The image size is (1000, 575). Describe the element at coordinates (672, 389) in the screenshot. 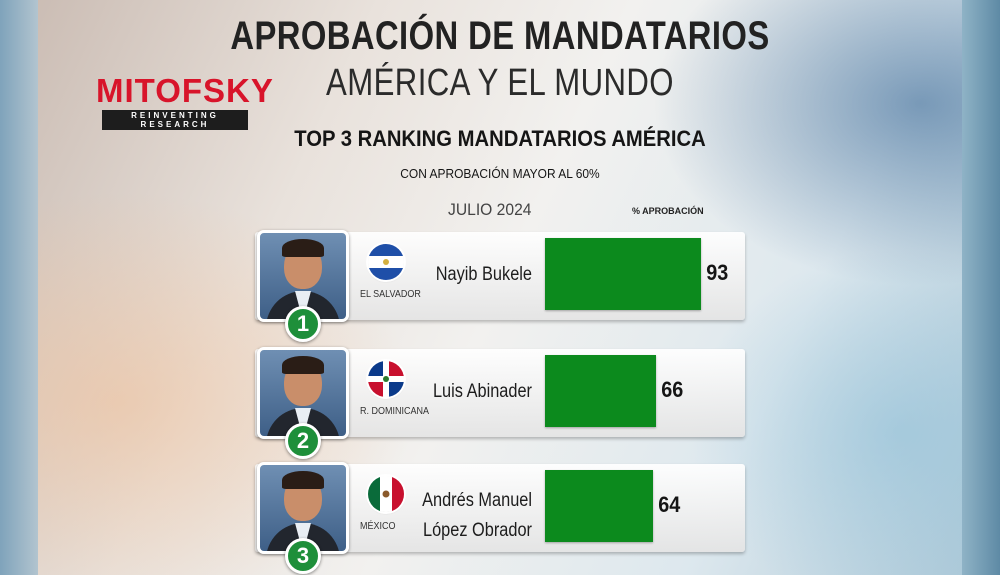

I see `approval-value: 66` at that location.